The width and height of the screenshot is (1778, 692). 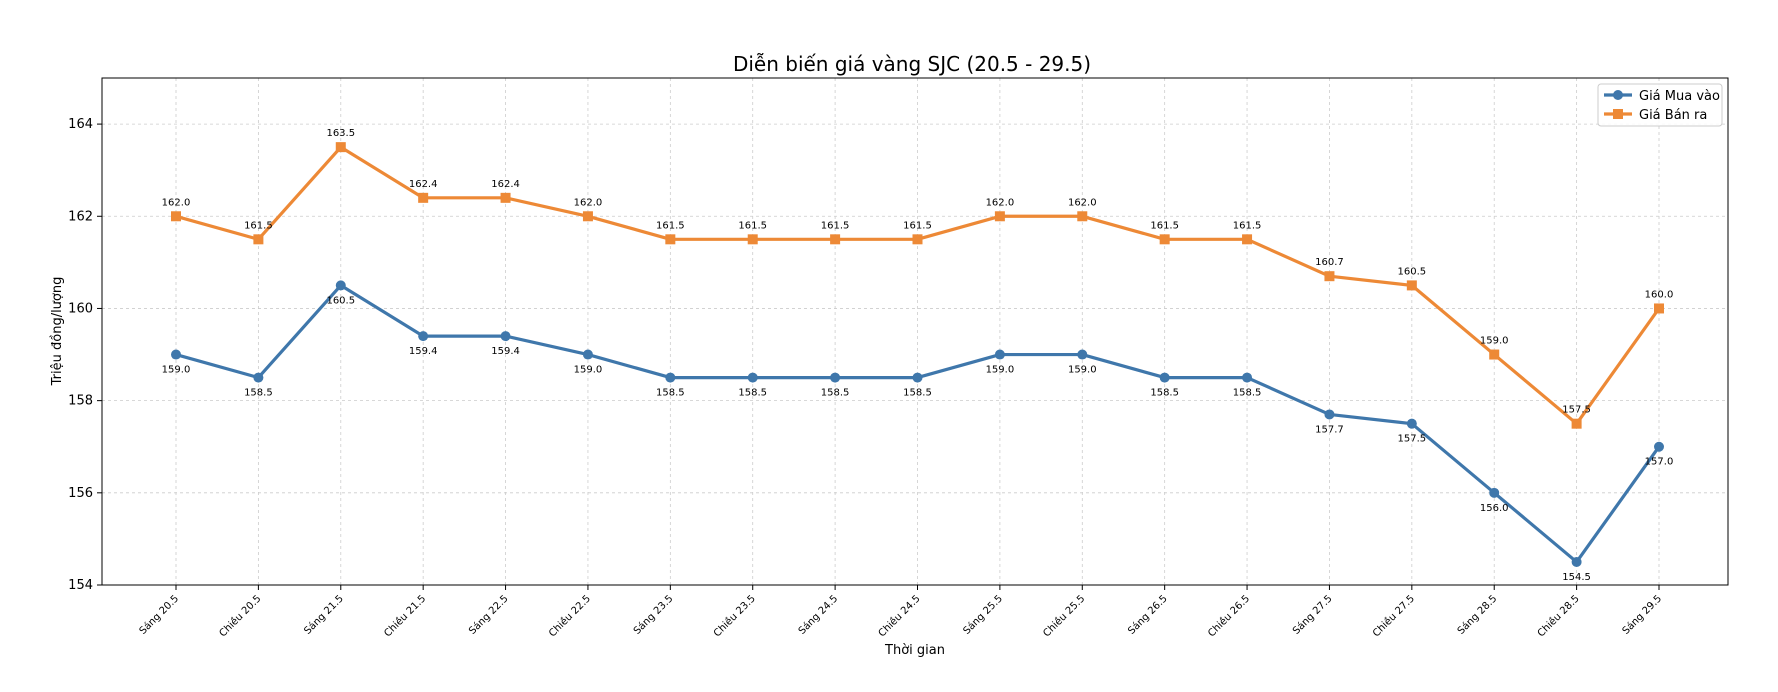 What do you see at coordinates (80, 308) in the screenshot?
I see `y-tick-label: 160` at bounding box center [80, 308].